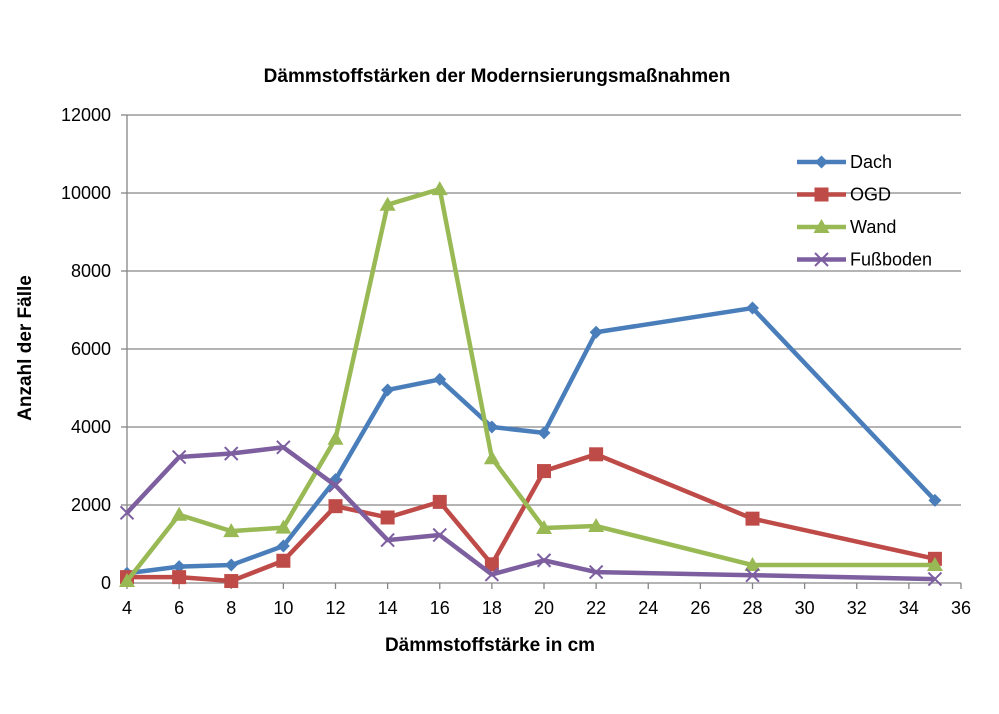 This screenshot has width=999, height=714. I want to click on x-tick-label: 6, so click(179, 608).